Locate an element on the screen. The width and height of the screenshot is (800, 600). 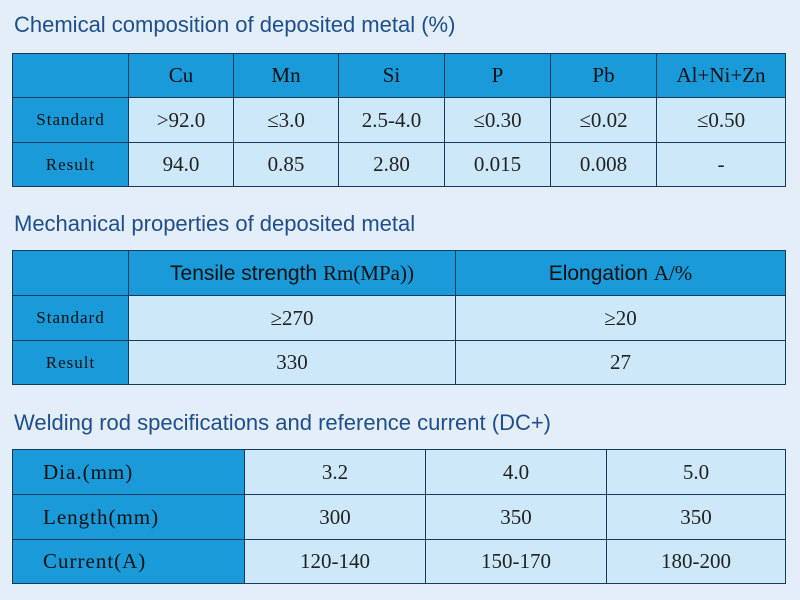
chemical-header-pb: Pb is located at coordinates (603, 75).